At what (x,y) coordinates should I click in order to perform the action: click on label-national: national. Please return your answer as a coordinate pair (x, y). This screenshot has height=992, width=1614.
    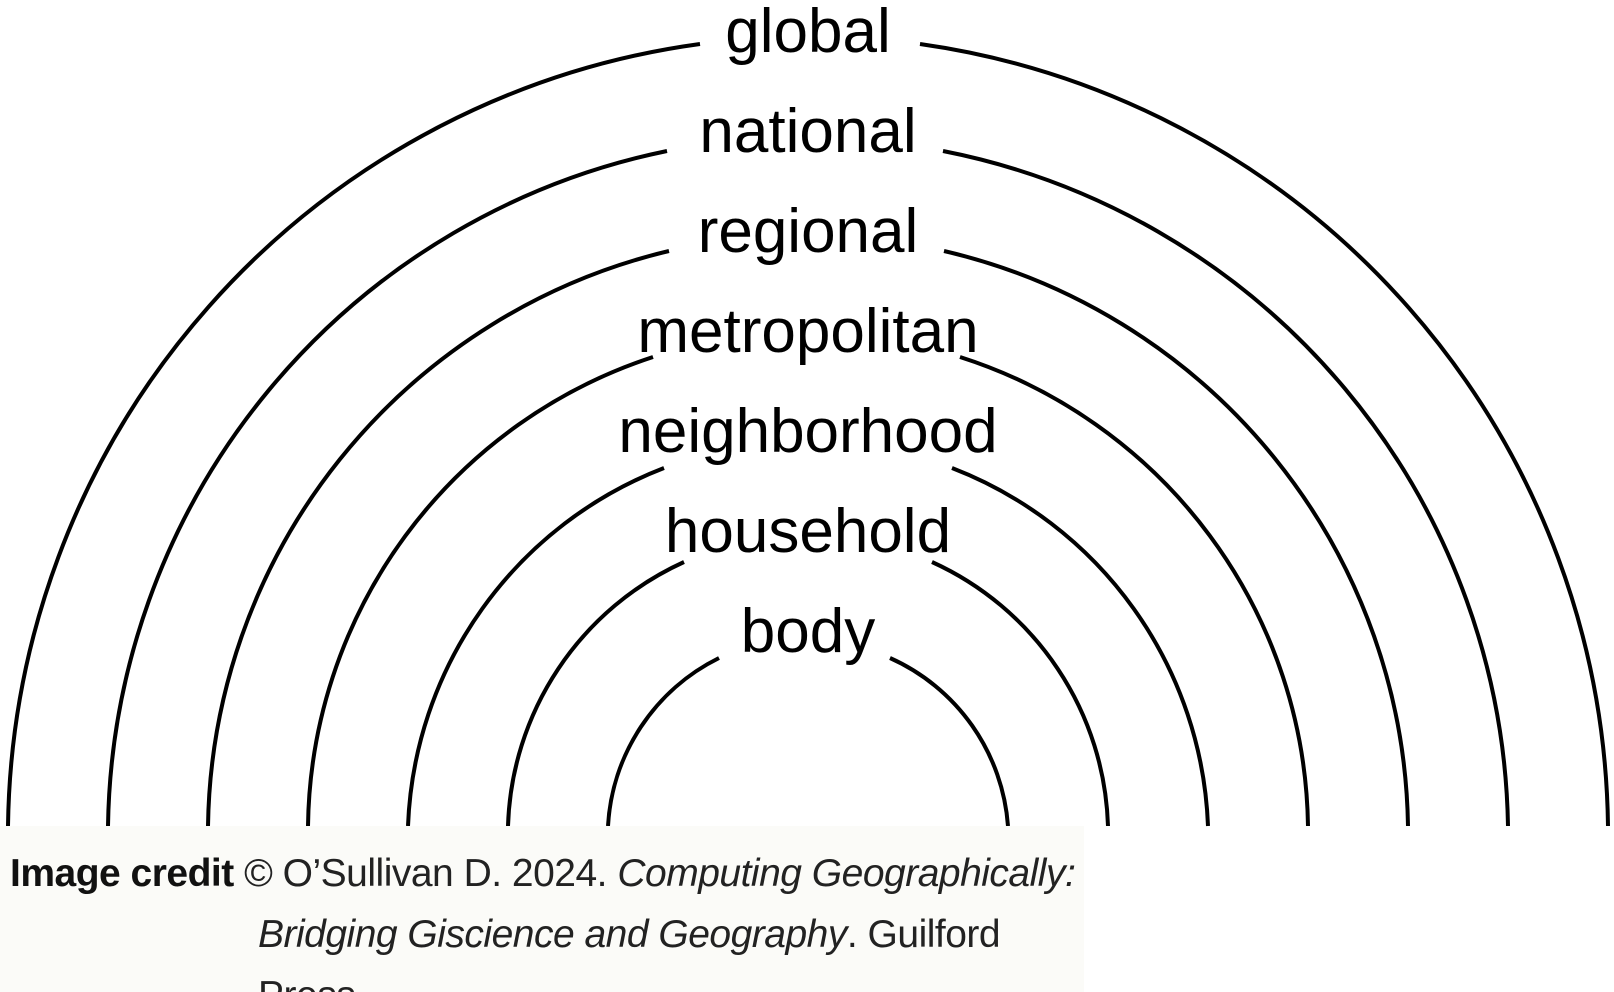
    Looking at the image, I should click on (807, 131).